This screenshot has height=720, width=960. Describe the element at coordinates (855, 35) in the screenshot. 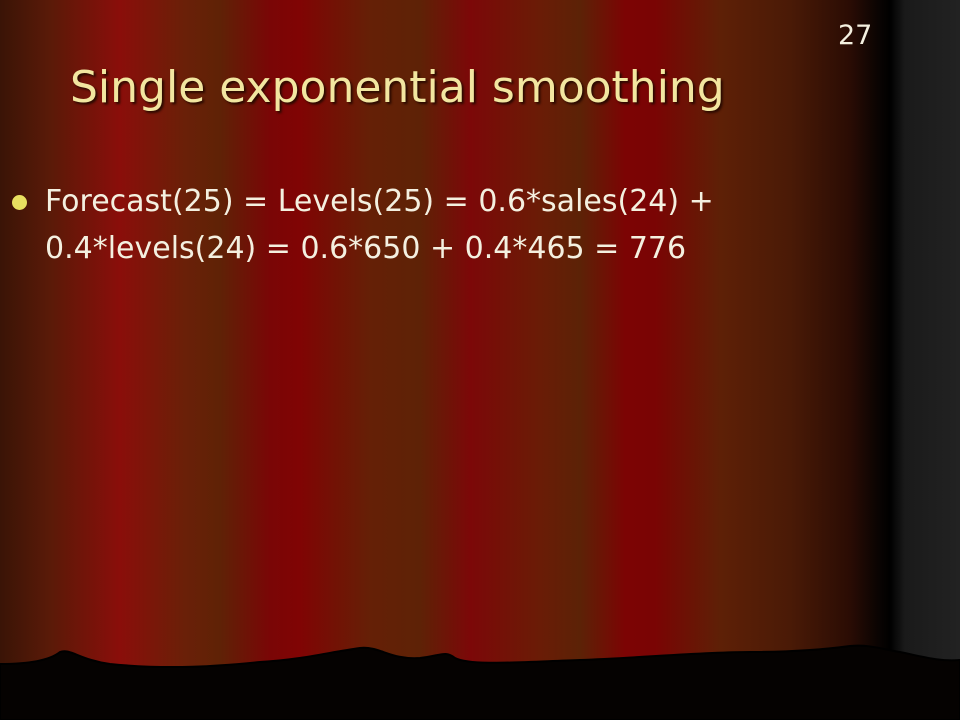

I see `slide-number: 27` at that location.